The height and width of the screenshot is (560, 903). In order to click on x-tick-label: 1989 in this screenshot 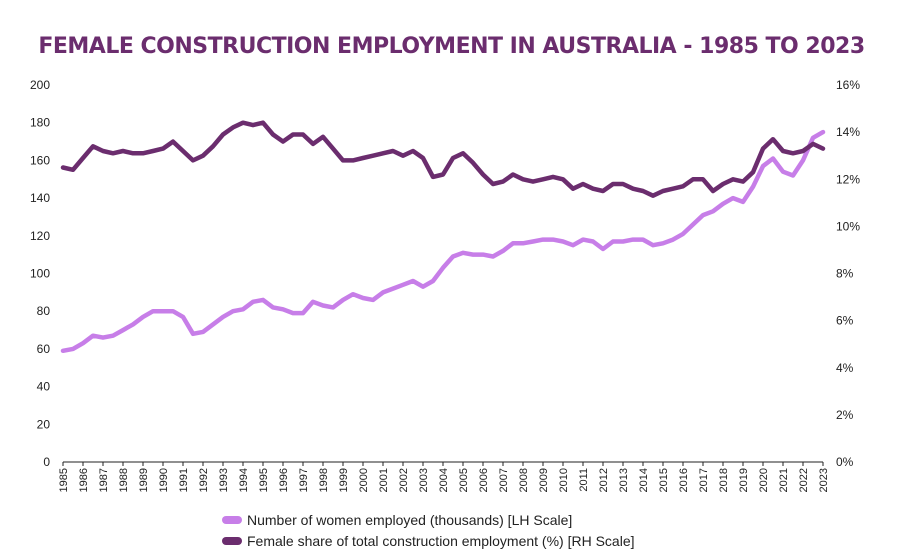, I will do `click(144, 480)`.